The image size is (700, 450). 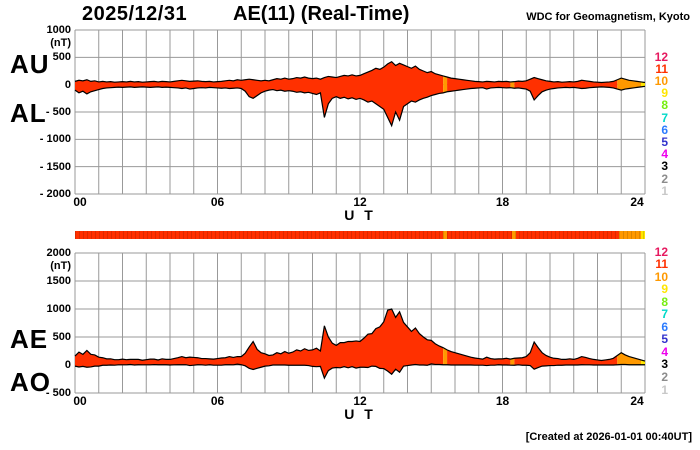 What do you see at coordinates (360, 72) in the screenshot?
I see `au-trace` at bounding box center [360, 72].